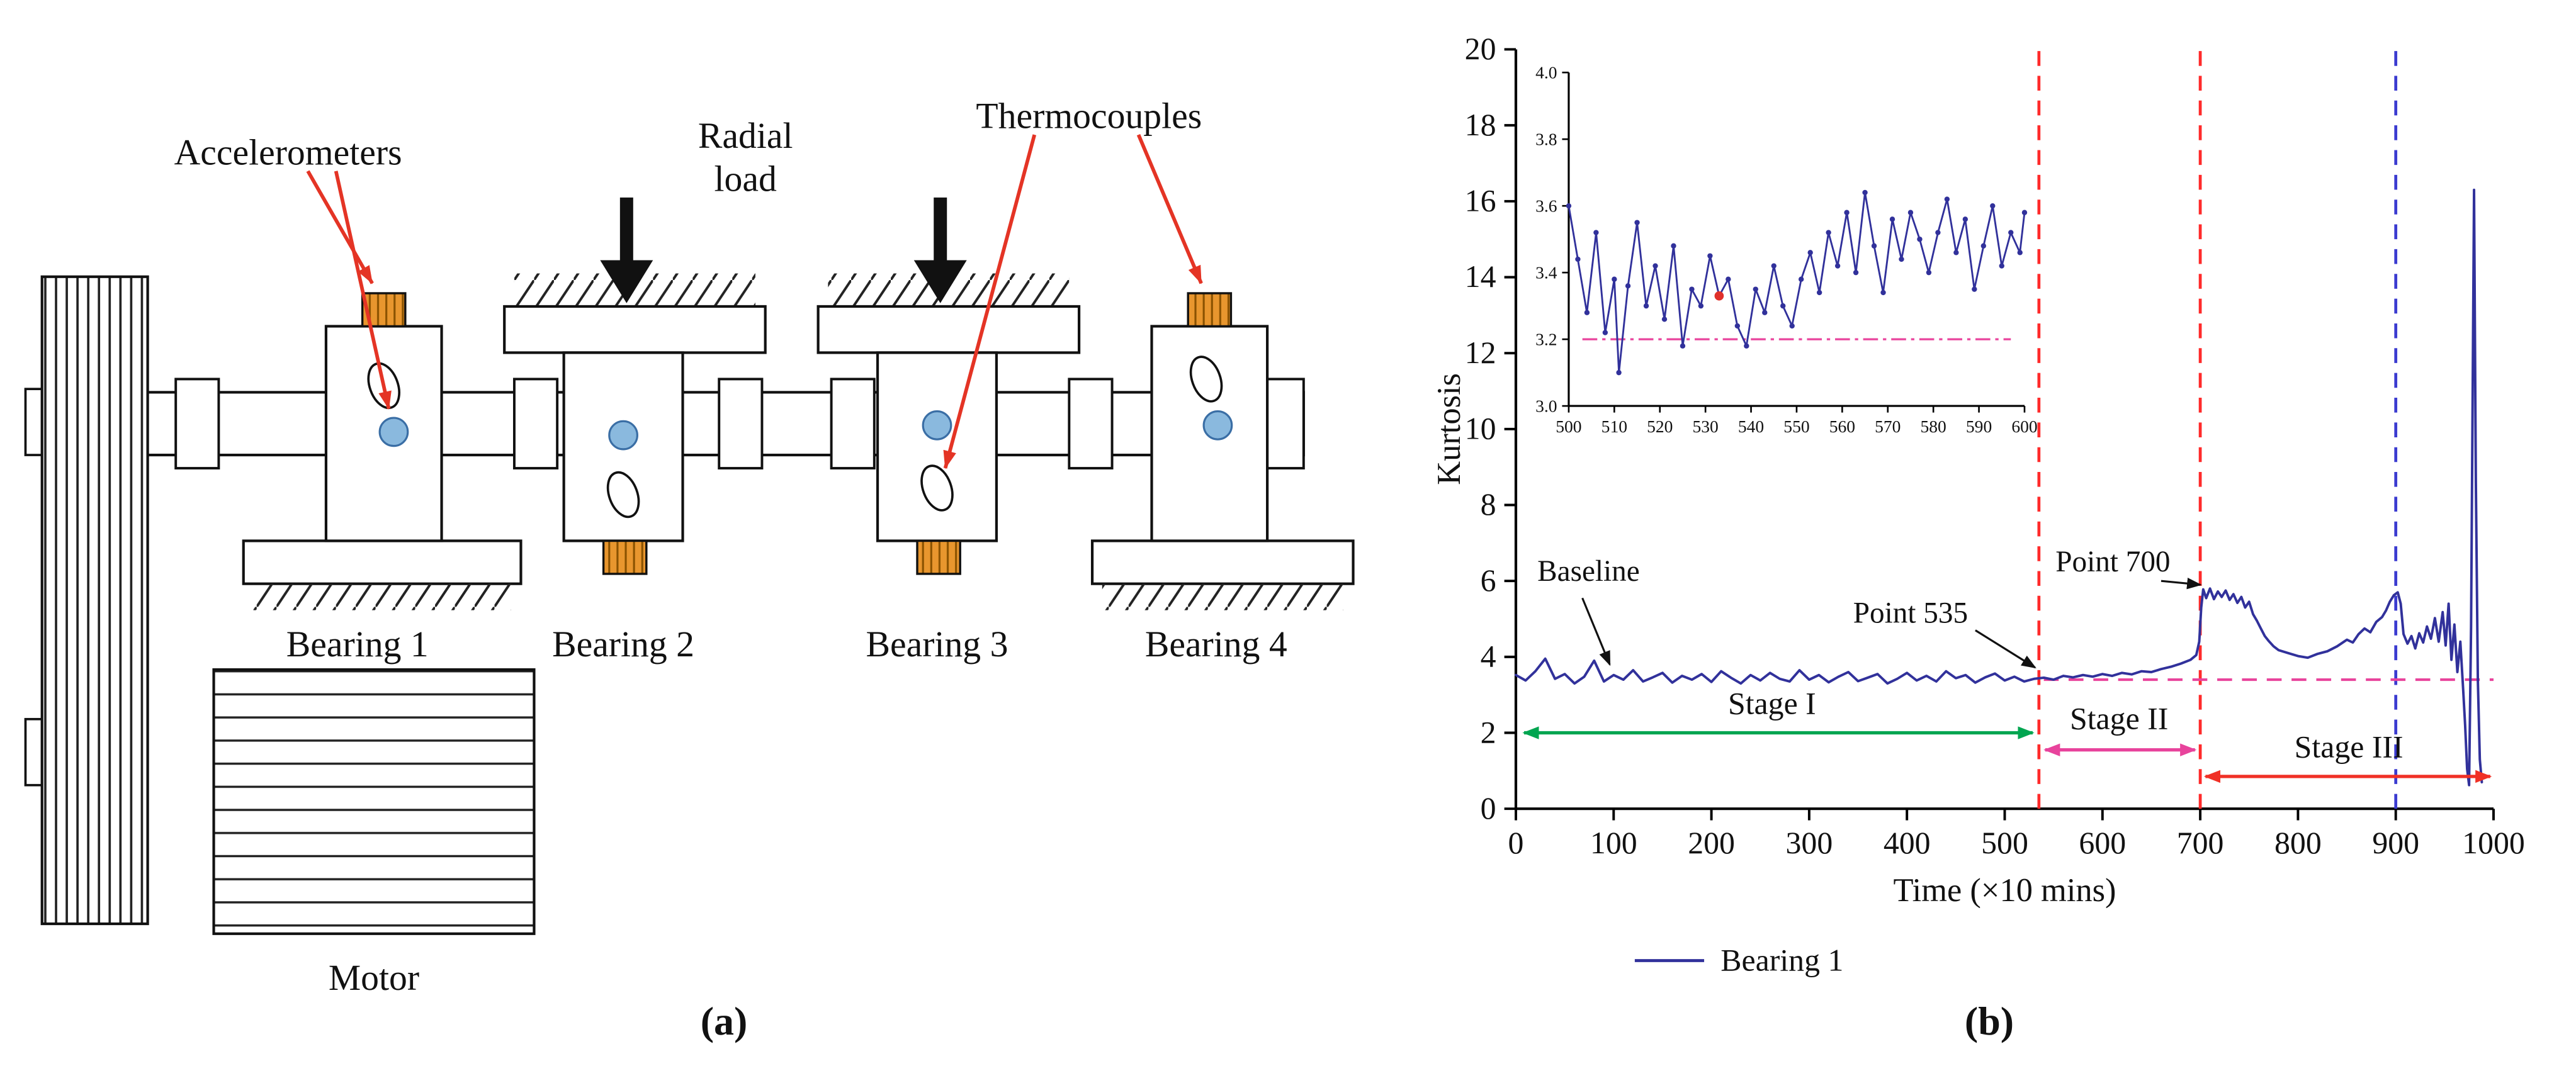  What do you see at coordinates (1888, 426) in the screenshot?
I see `svg-text: 570` at bounding box center [1888, 426].